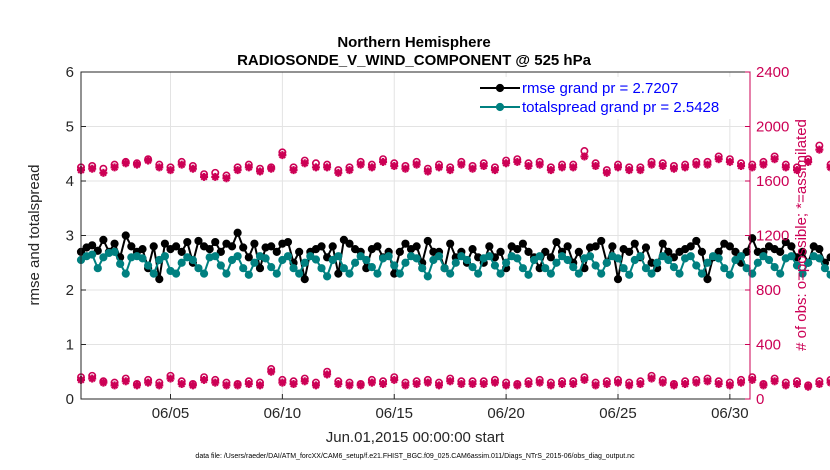 This screenshot has width=830, height=470. What do you see at coordinates (500, 88) in the screenshot?
I see `legend-rmse-dot` at bounding box center [500, 88].